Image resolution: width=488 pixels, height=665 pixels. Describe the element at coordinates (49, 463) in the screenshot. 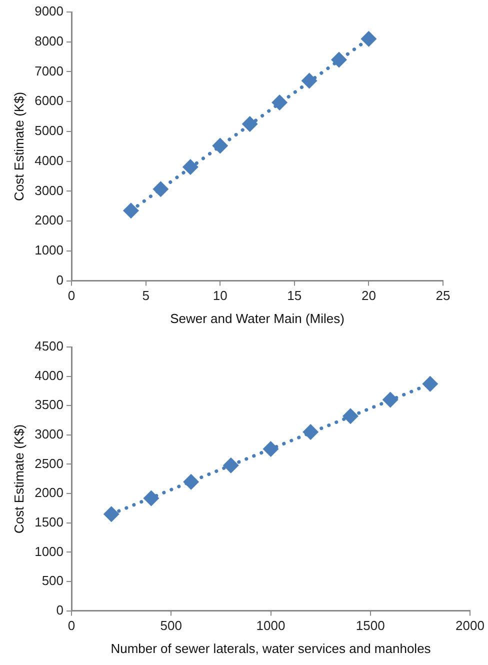

I see `y-tick-label: 2500` at that location.